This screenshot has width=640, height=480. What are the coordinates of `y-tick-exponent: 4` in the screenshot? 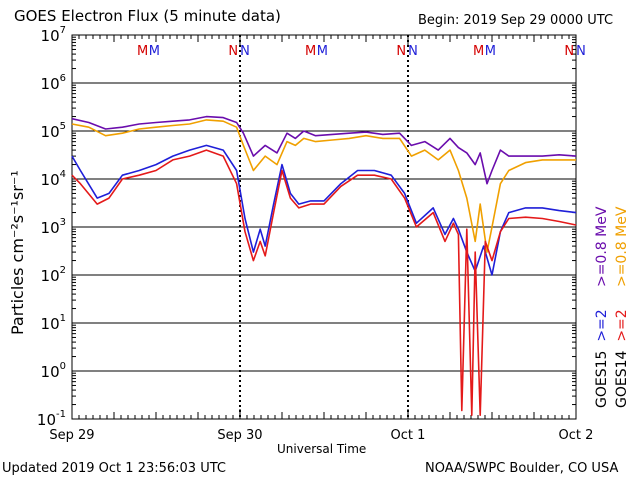 It's located at (63, 174).